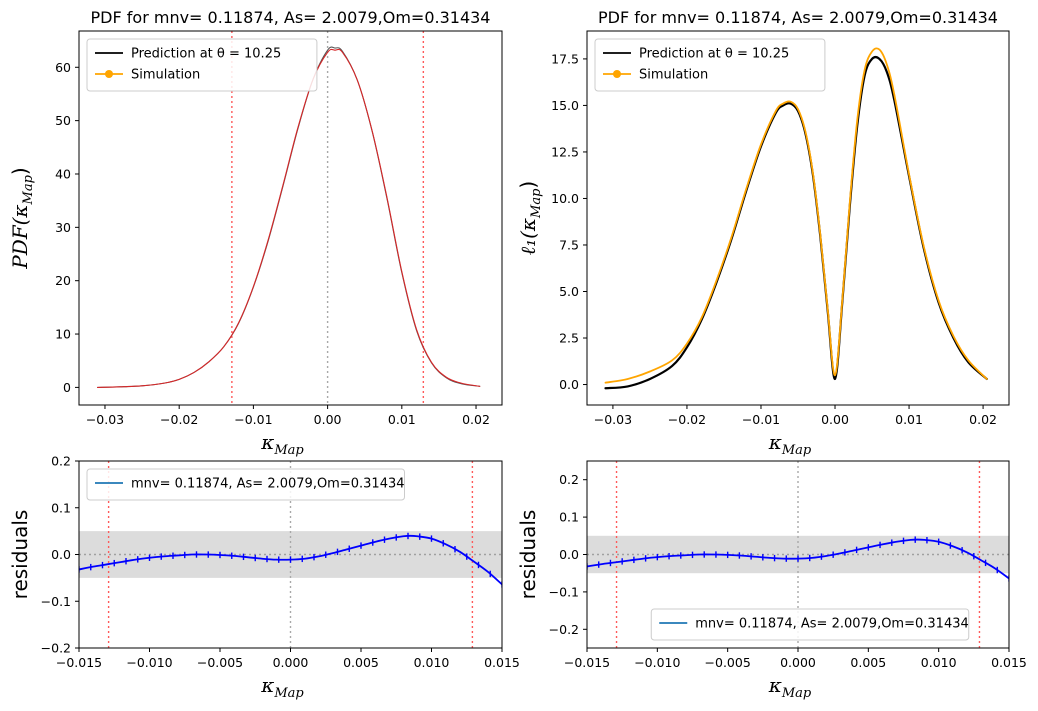 This screenshot has width=1038, height=711. I want to click on y-tick-label: 2.5, so click(569, 338).